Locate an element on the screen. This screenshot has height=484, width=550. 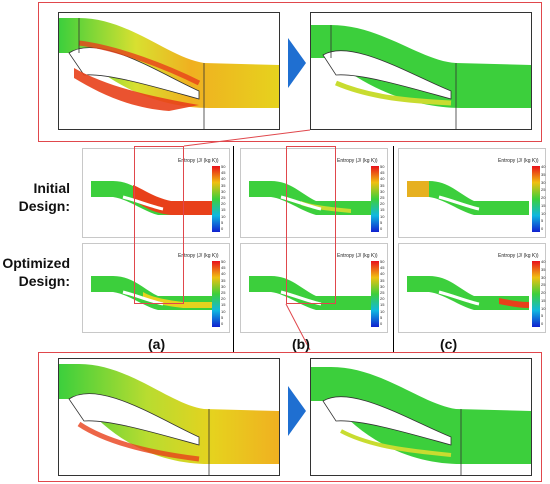
initial-design-label: Initial Design: is located at coordinates (35, 197).